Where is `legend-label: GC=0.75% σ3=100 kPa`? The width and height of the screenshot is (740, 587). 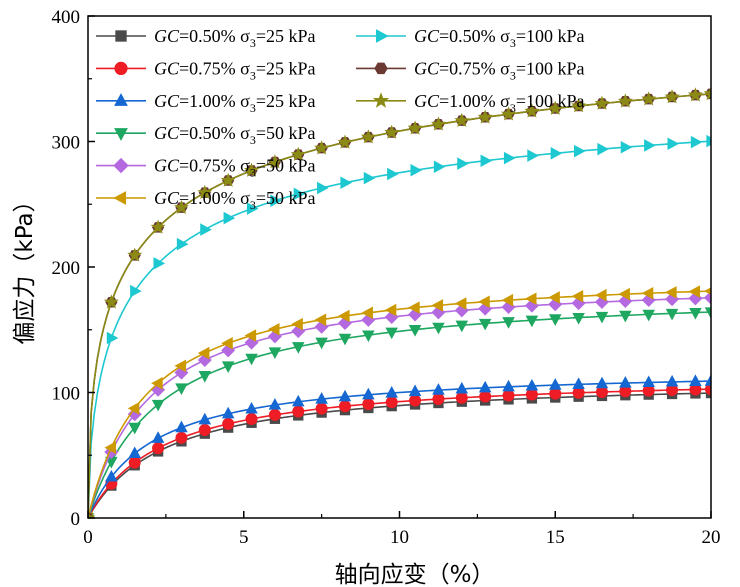
legend-label: GC=0.75% σ3=100 kPa is located at coordinates (499, 70).